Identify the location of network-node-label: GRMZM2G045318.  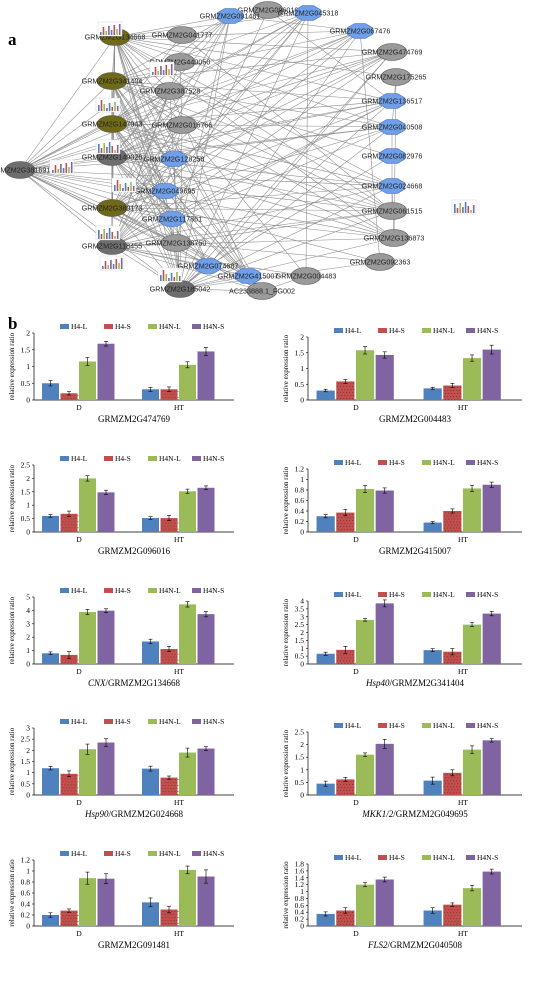
(308, 13).